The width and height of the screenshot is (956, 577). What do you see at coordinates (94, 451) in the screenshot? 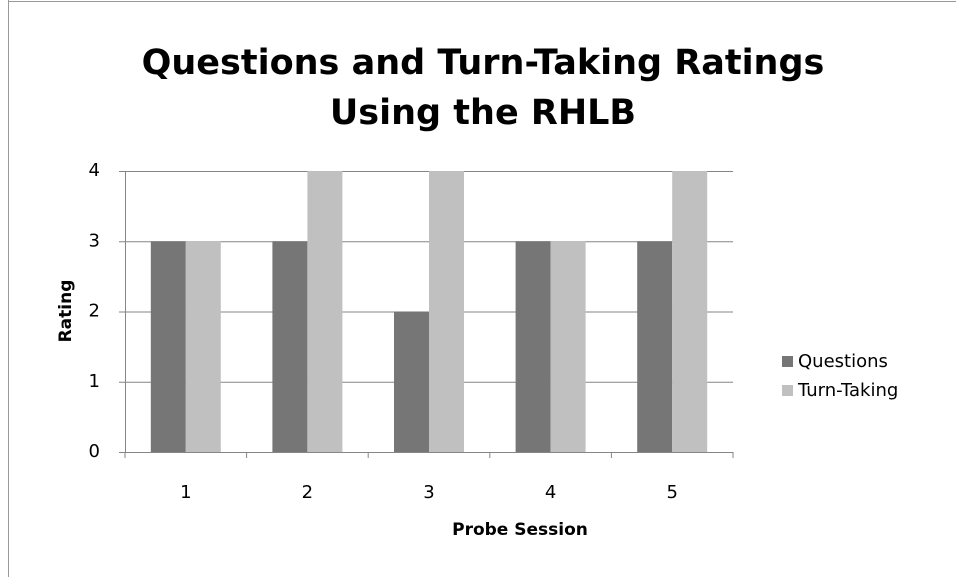
I see `y-tick-label: 0` at bounding box center [94, 451].